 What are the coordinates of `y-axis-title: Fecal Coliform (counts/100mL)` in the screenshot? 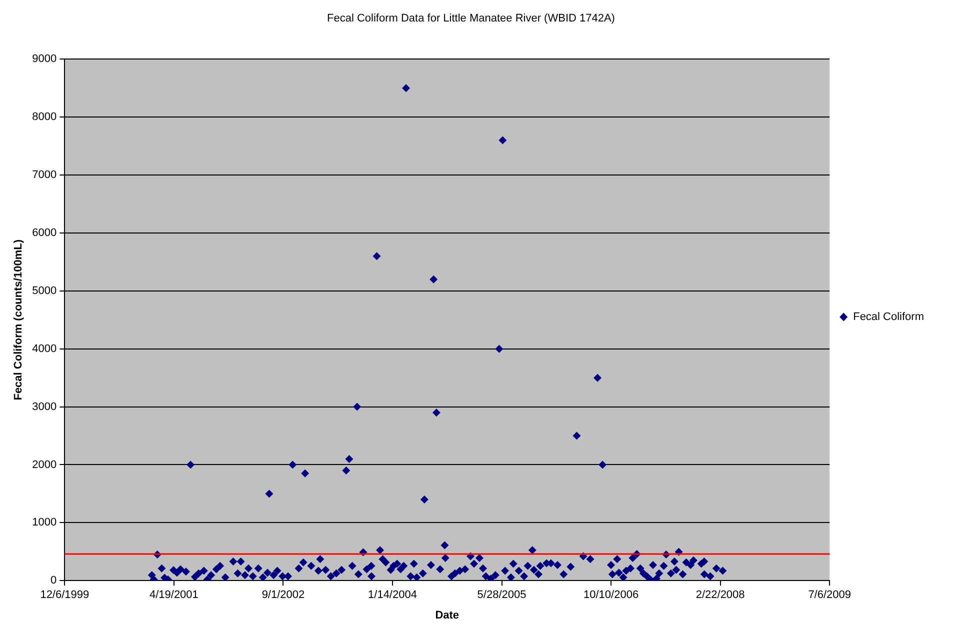 It's located at (18, 319).